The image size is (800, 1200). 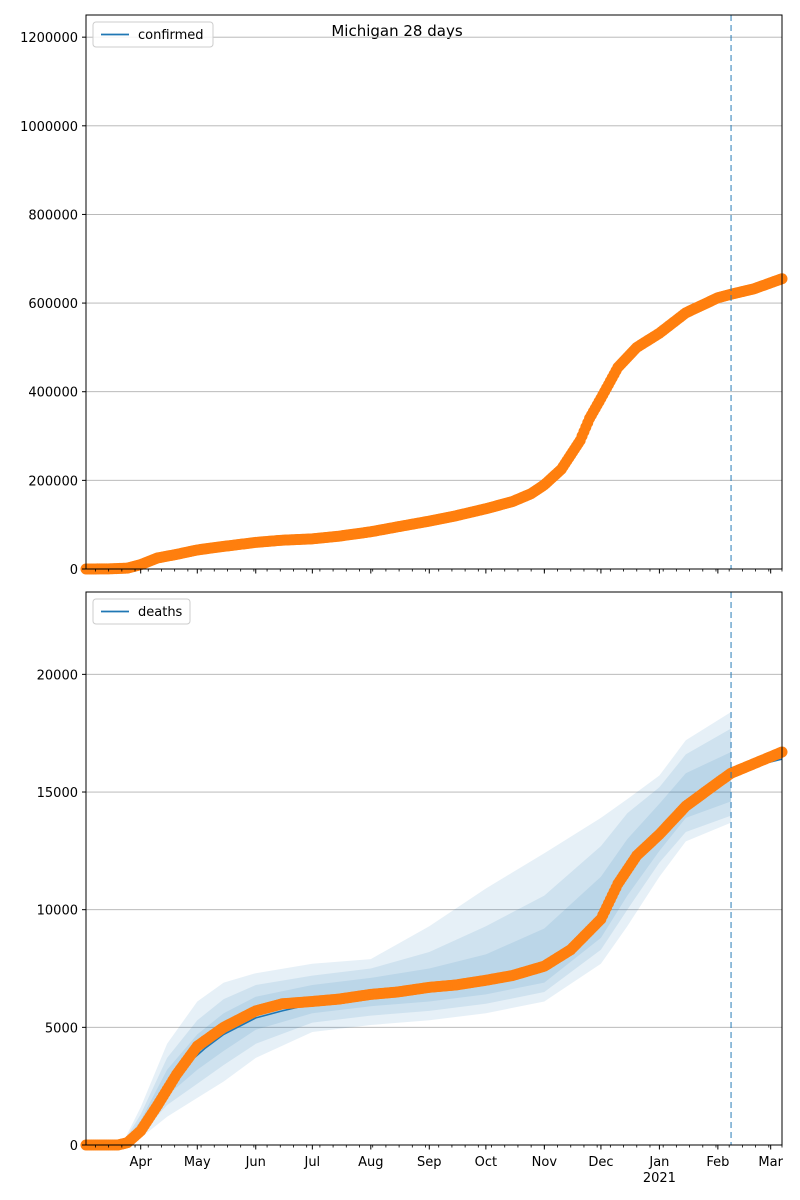 I want to click on x-tick-label: Dec, so click(x=600, y=1162).